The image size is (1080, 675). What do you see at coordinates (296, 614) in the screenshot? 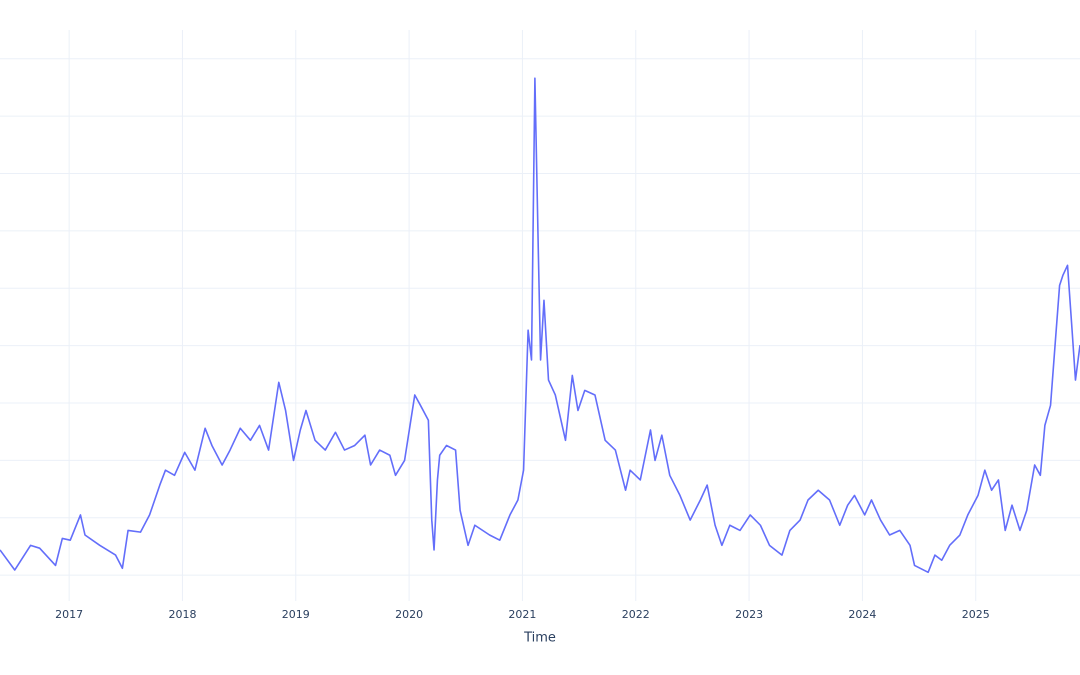
I see `x-tick-label: 2019` at bounding box center [296, 614].